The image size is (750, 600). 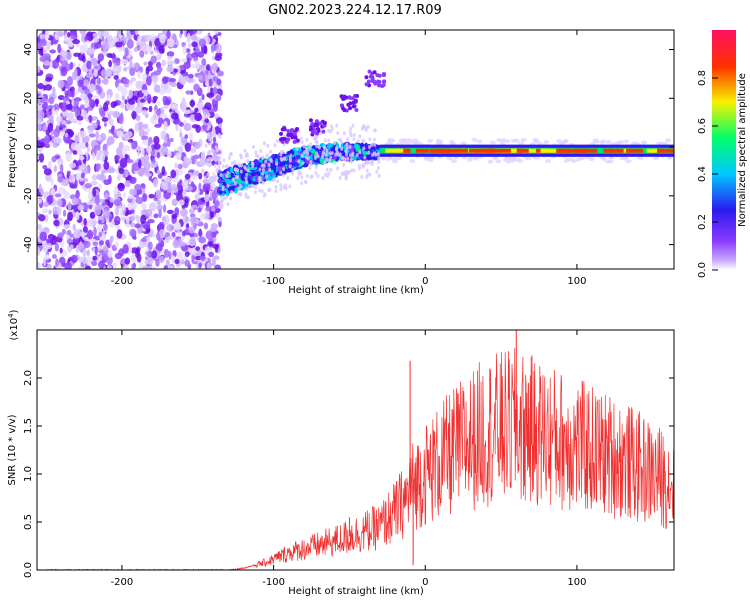 I want to click on colorbar-ticks: 0.0 0.2 0.4 0.6 0.8, so click(x=707, y=174).